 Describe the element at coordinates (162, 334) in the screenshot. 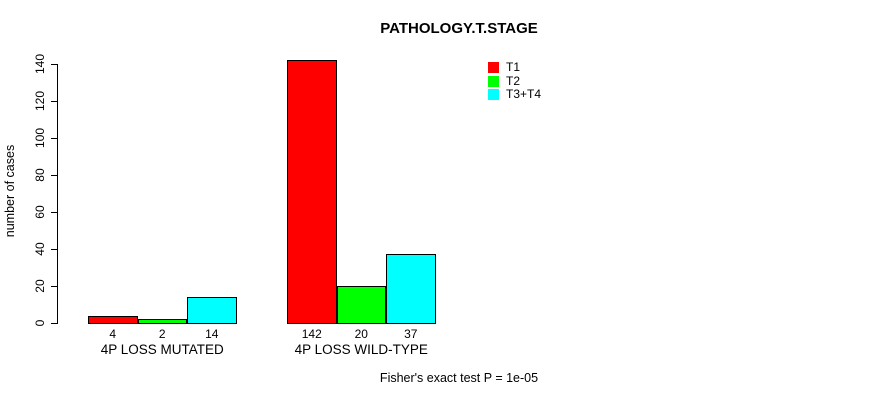

I see `bar-value-label: 2` at that location.